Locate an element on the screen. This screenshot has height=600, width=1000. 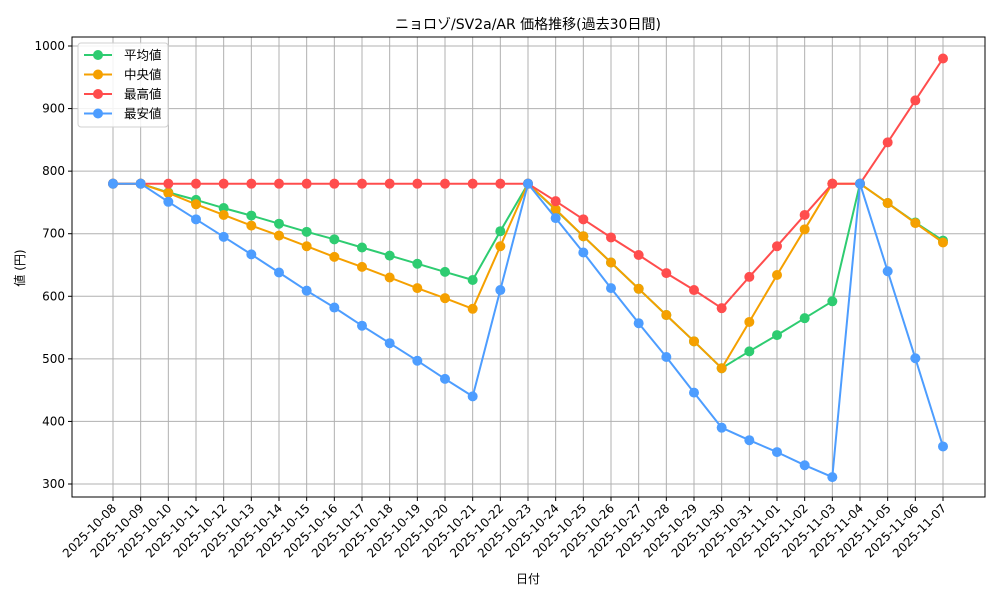
y-tick-label: 800 is located at coordinates (53, 171).